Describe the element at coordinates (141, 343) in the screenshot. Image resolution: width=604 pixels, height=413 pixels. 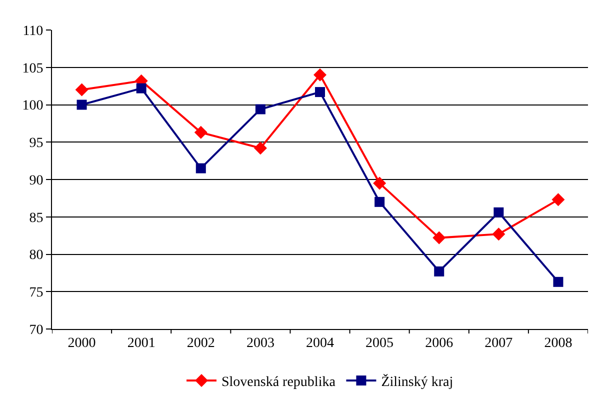
I see `x-tick-label: 2001` at that location.